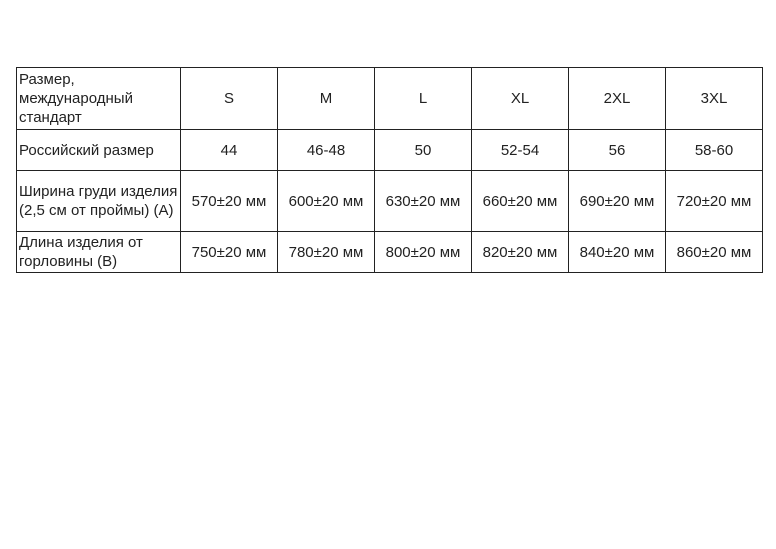  Describe the element at coordinates (520, 252) in the screenshot. I see `table-cell: 820±20 мм` at that location.